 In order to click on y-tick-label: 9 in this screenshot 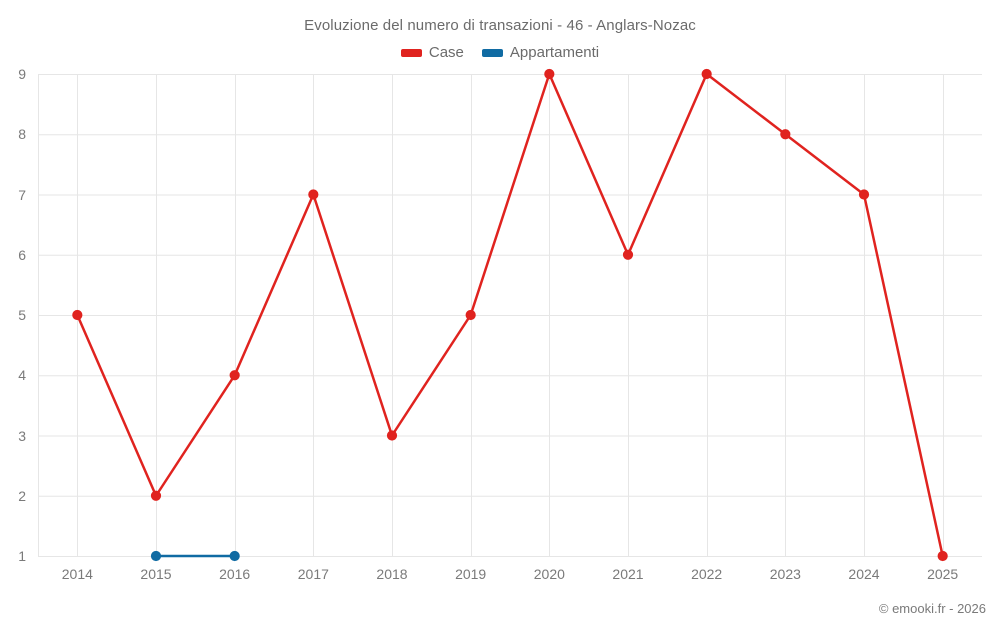, I will do `click(22, 74)`.